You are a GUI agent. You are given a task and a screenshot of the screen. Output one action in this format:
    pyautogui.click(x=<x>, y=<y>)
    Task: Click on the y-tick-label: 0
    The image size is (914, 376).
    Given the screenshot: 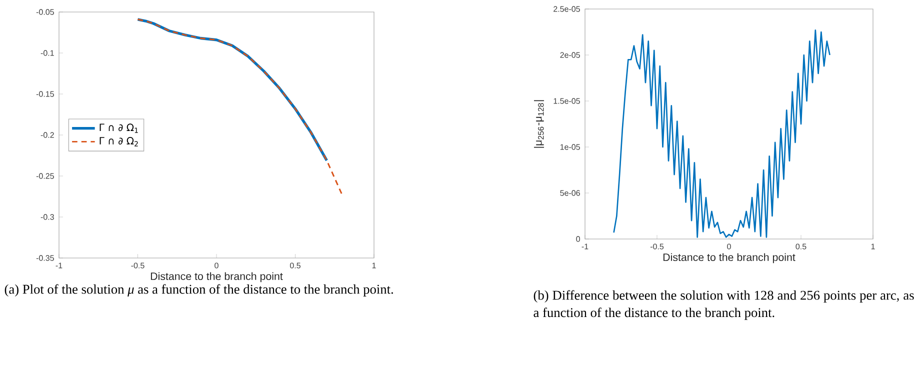 What is the action you would take?
    pyautogui.click(x=578, y=239)
    